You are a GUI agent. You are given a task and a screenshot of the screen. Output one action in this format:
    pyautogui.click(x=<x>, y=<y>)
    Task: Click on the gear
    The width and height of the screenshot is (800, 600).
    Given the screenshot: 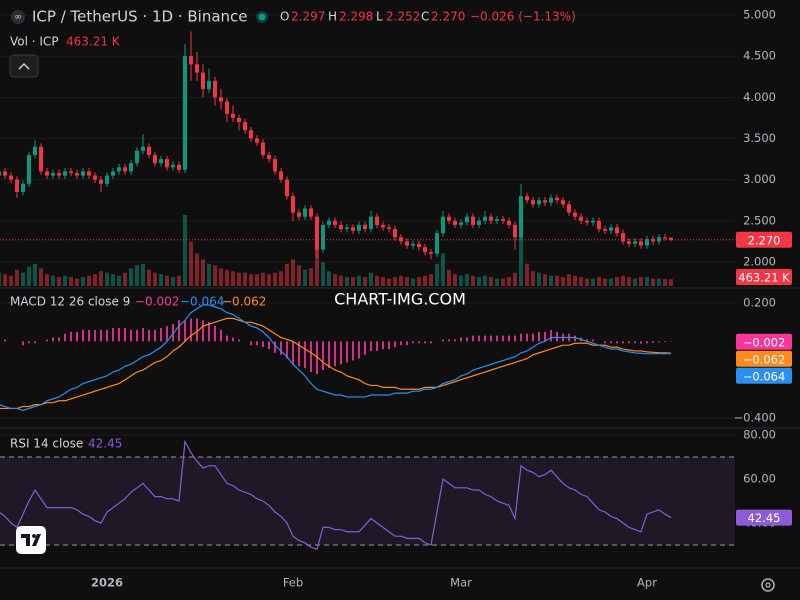 What is the action you would take?
    pyautogui.click(x=768, y=585)
    